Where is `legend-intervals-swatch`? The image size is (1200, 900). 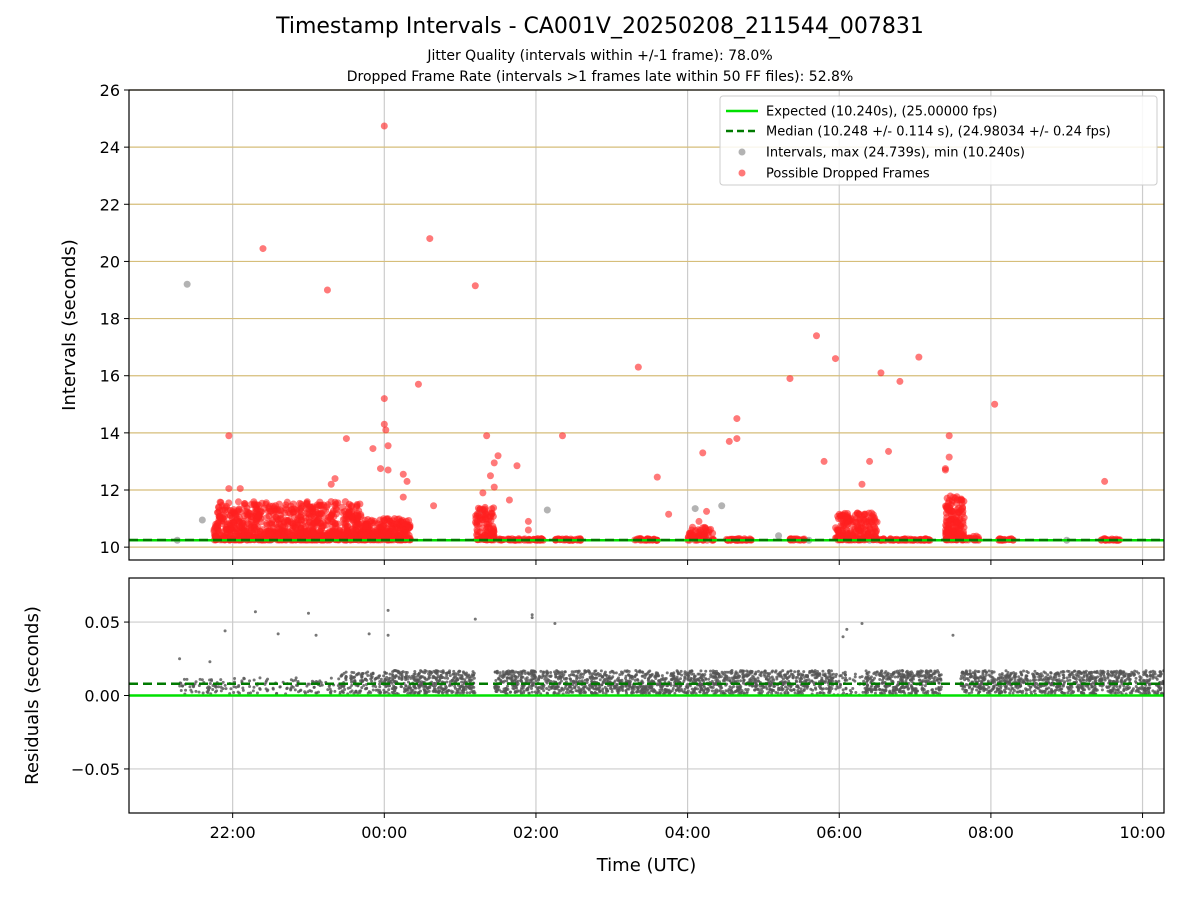
legend-intervals-swatch is located at coordinates (742, 152).